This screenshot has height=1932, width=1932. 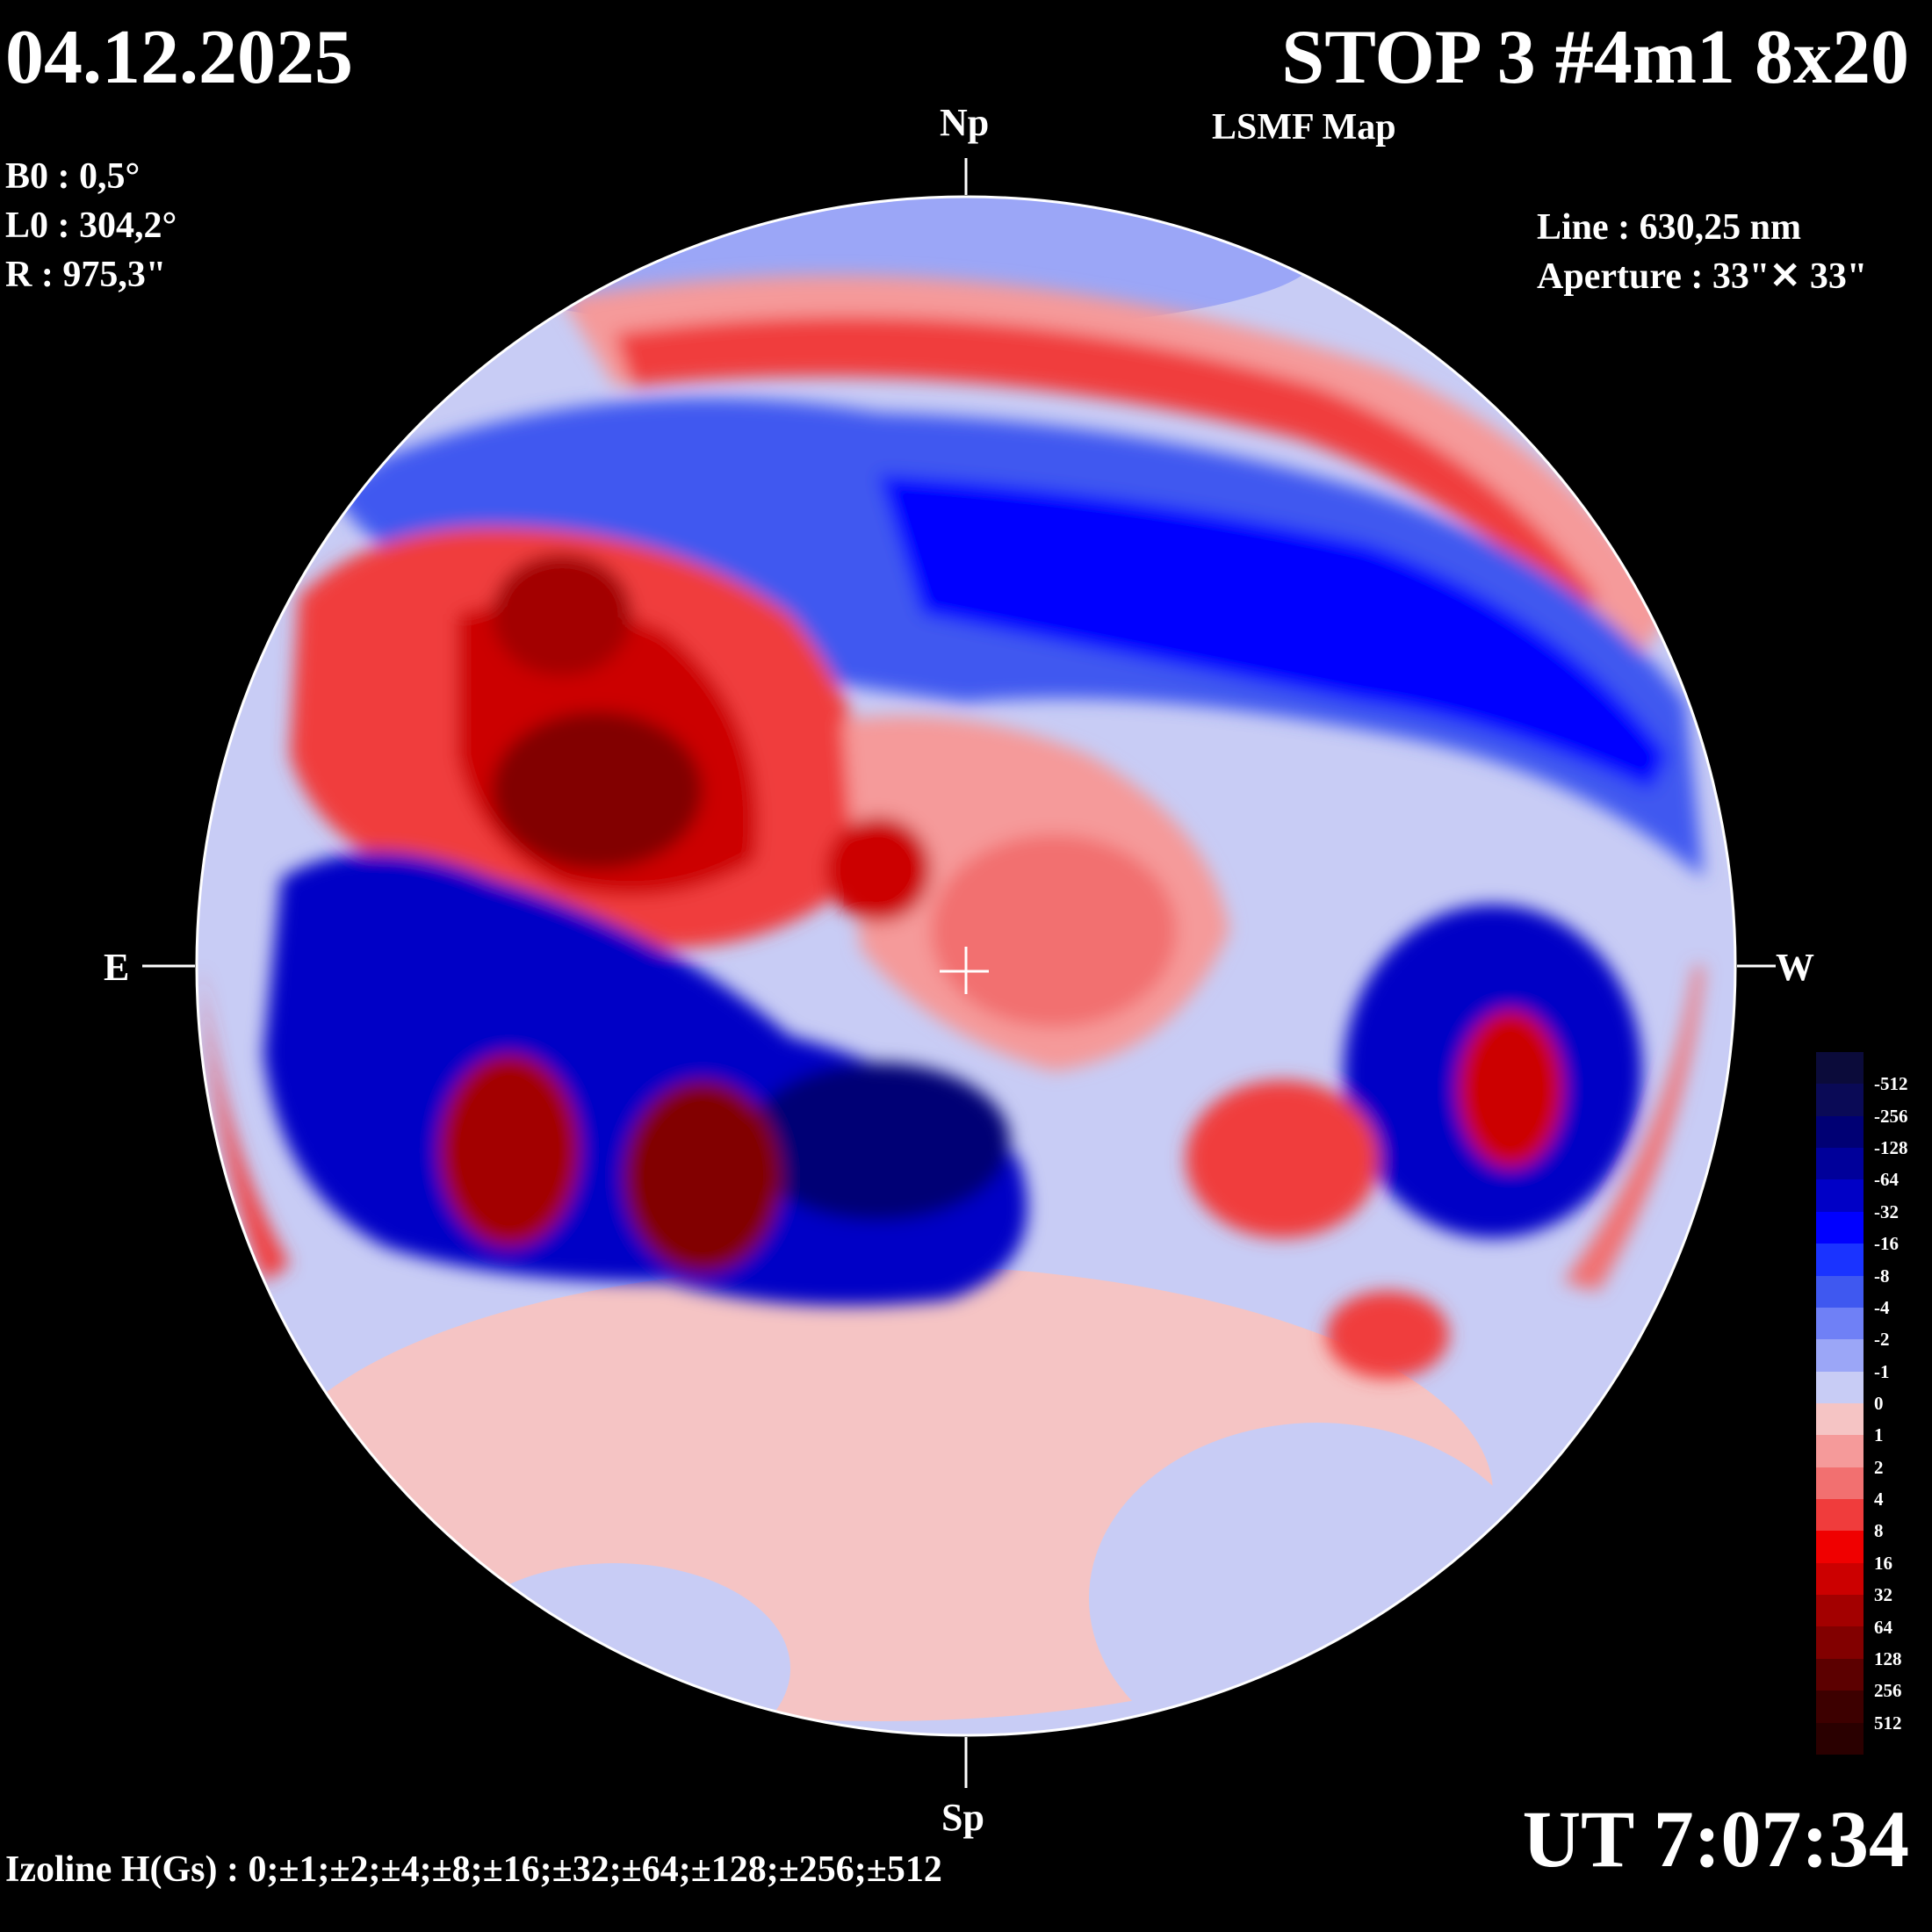 I want to click on legend-label: -16, so click(x=1886, y=1244).